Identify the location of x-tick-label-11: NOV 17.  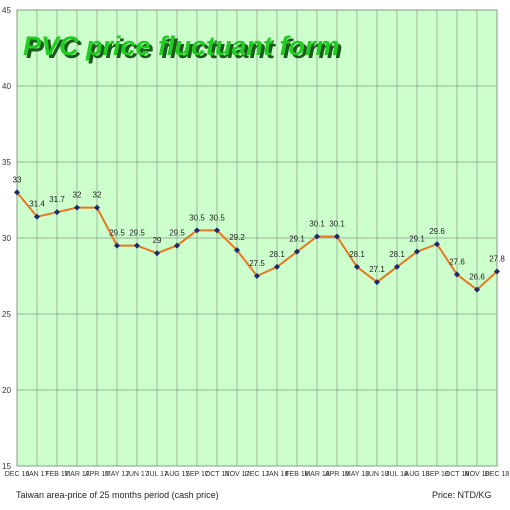
(237, 474).